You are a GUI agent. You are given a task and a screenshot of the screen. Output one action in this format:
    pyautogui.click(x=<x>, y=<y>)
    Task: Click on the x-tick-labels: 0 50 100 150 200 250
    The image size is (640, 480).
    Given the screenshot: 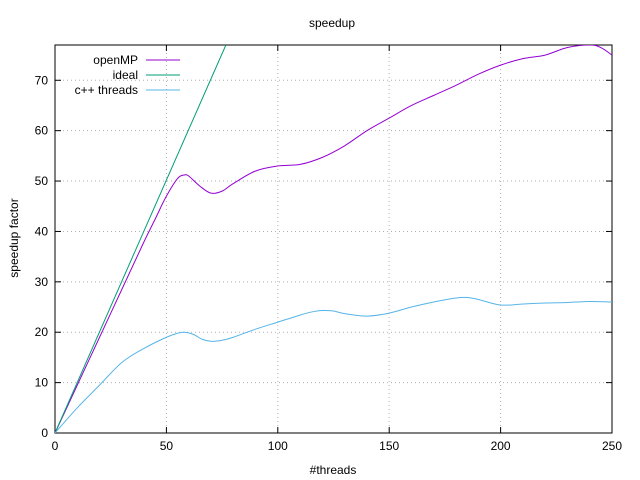 What is the action you would take?
    pyautogui.click(x=337, y=446)
    